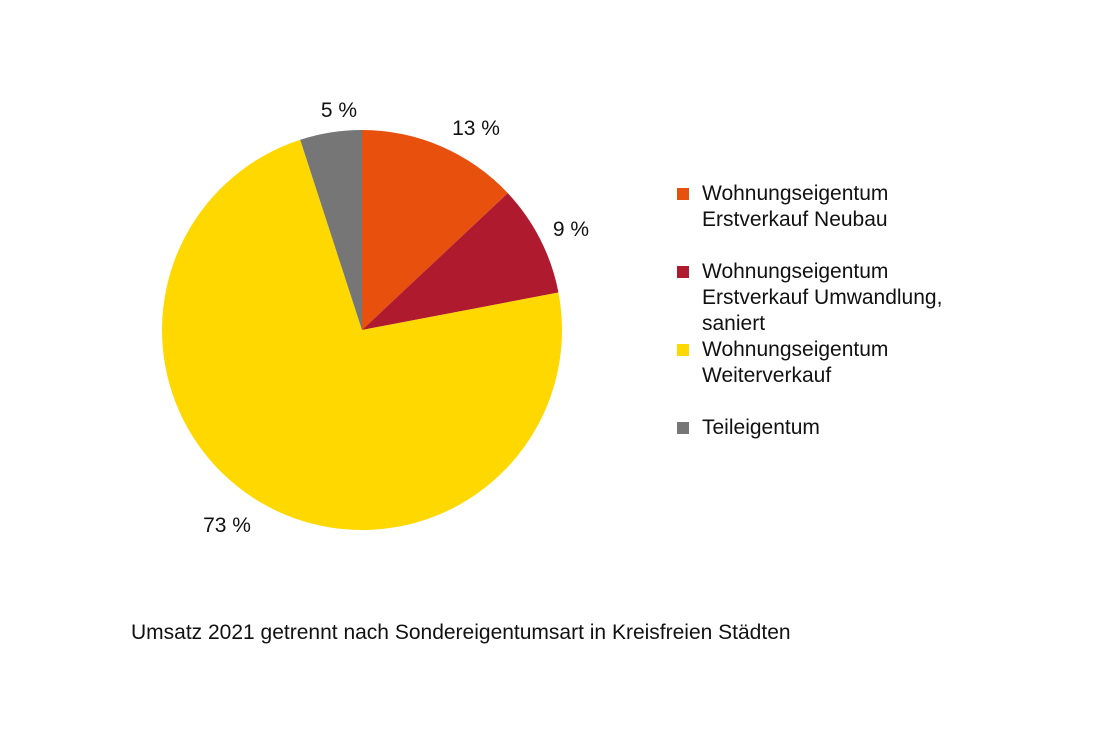 The width and height of the screenshot is (1095, 730). What do you see at coordinates (227, 525) in the screenshot?
I see `slice-value-label-3: 73 %` at bounding box center [227, 525].